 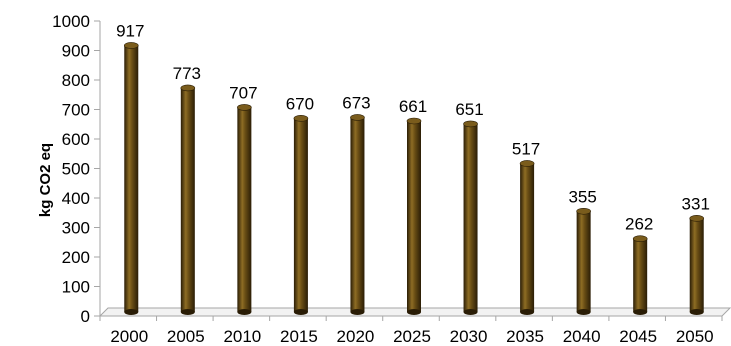 I want to click on data-label: 661, so click(x=413, y=106).